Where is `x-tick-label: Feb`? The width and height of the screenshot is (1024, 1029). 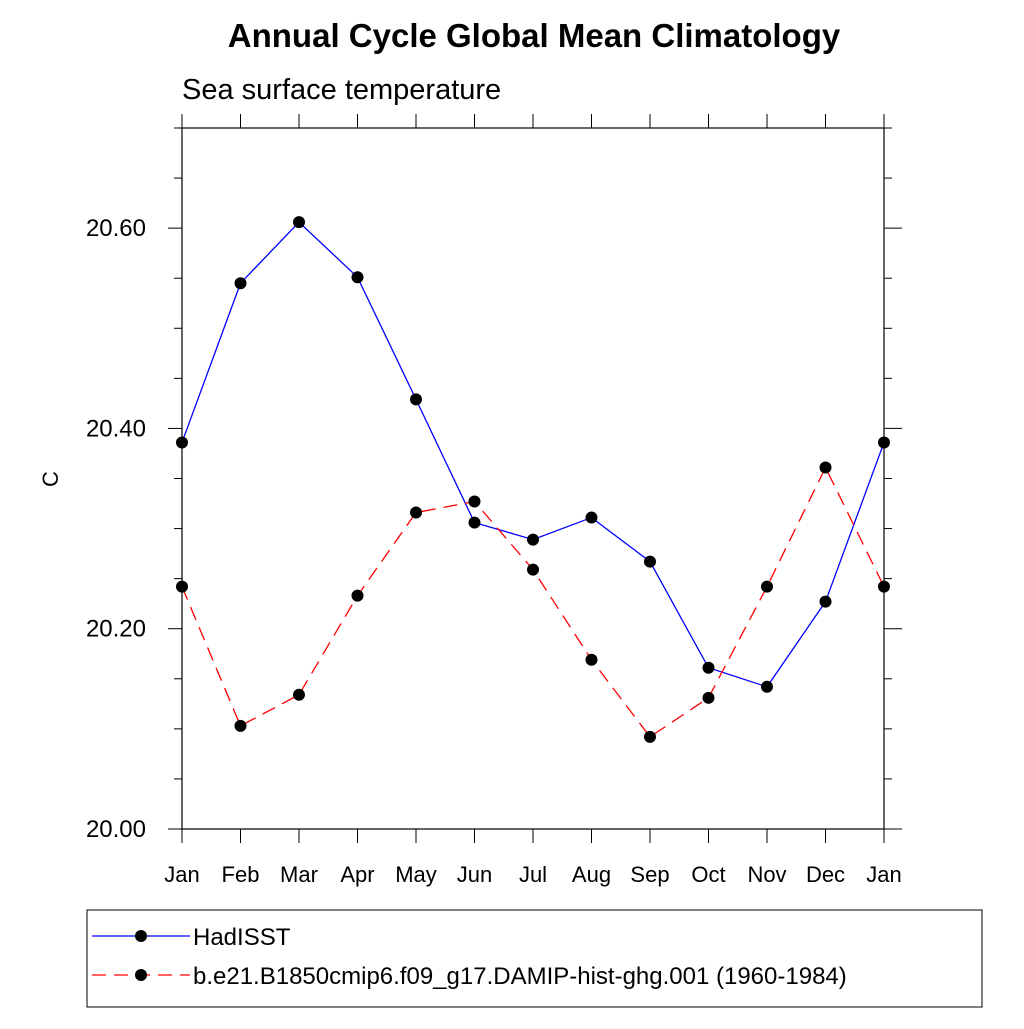 x-tick-label: Feb is located at coordinates (241, 874).